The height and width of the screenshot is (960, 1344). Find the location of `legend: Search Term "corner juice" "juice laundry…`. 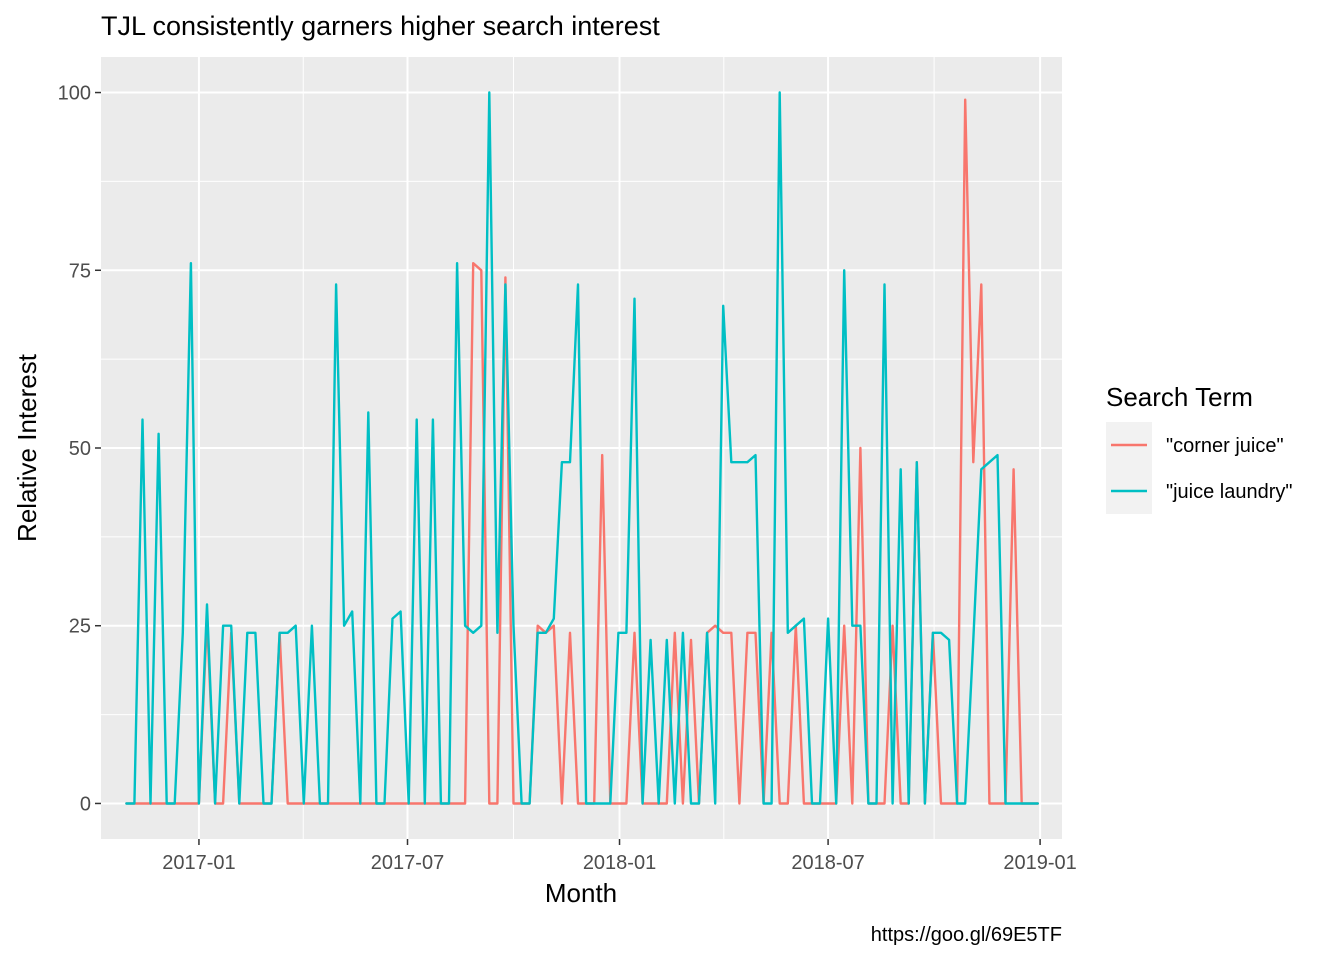

legend: Search Term "corner juice" "juice laundry… is located at coordinates (1199, 448).